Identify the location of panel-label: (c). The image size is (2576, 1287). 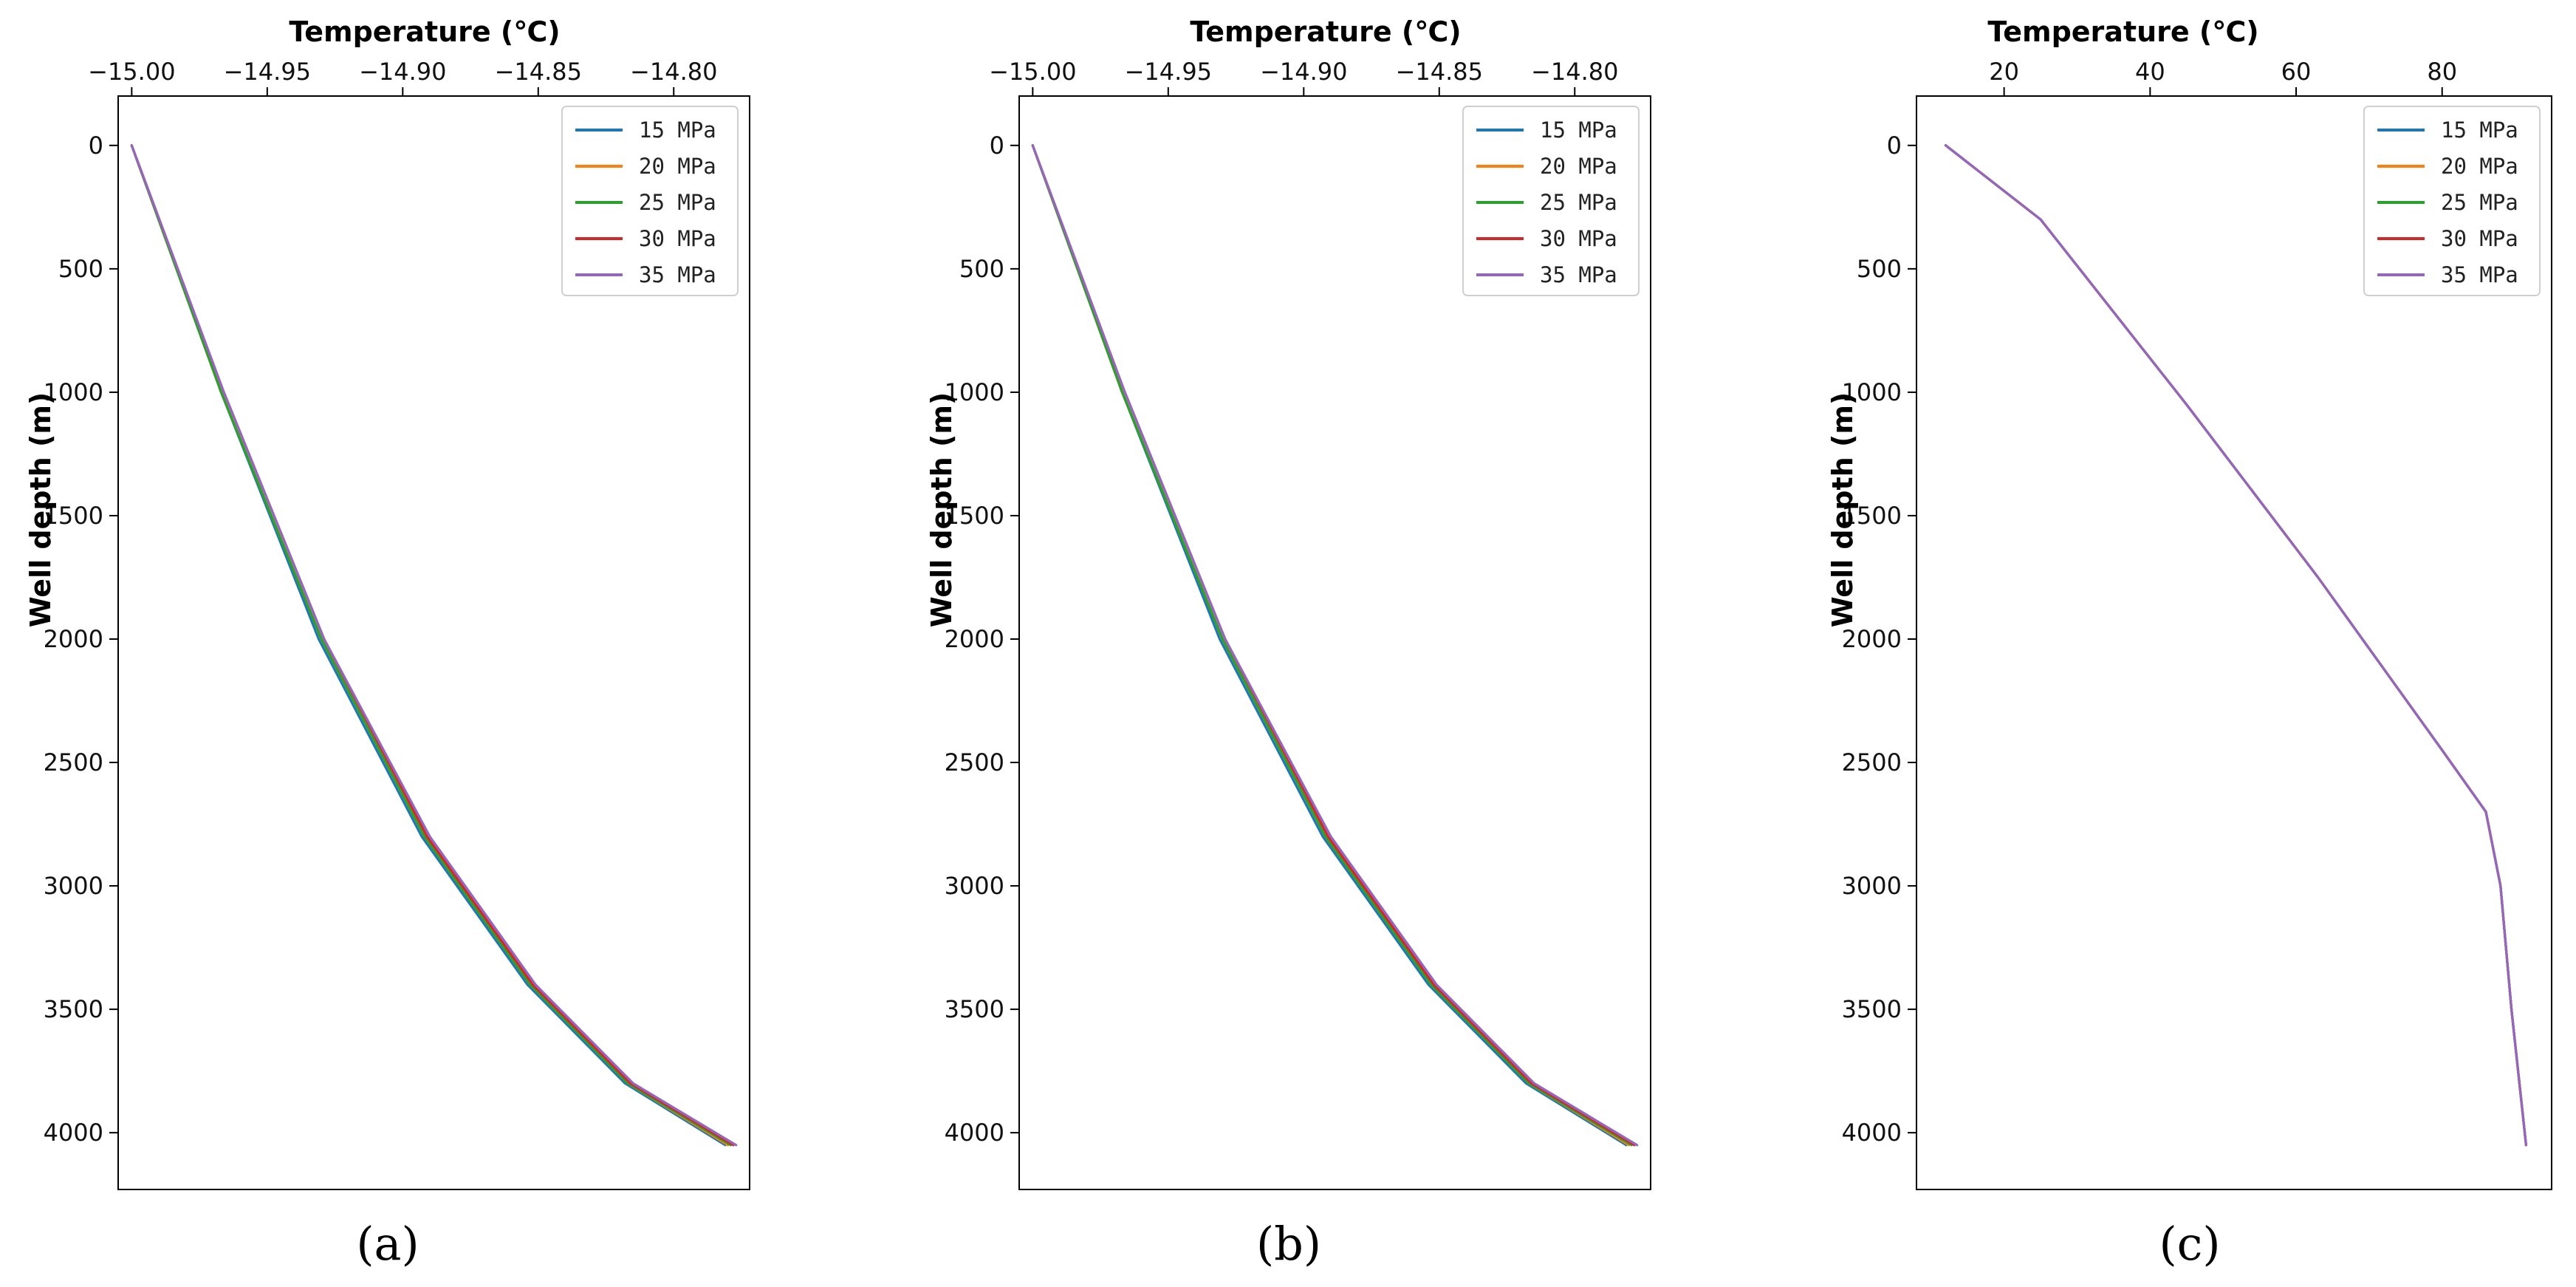
(2189, 1244).